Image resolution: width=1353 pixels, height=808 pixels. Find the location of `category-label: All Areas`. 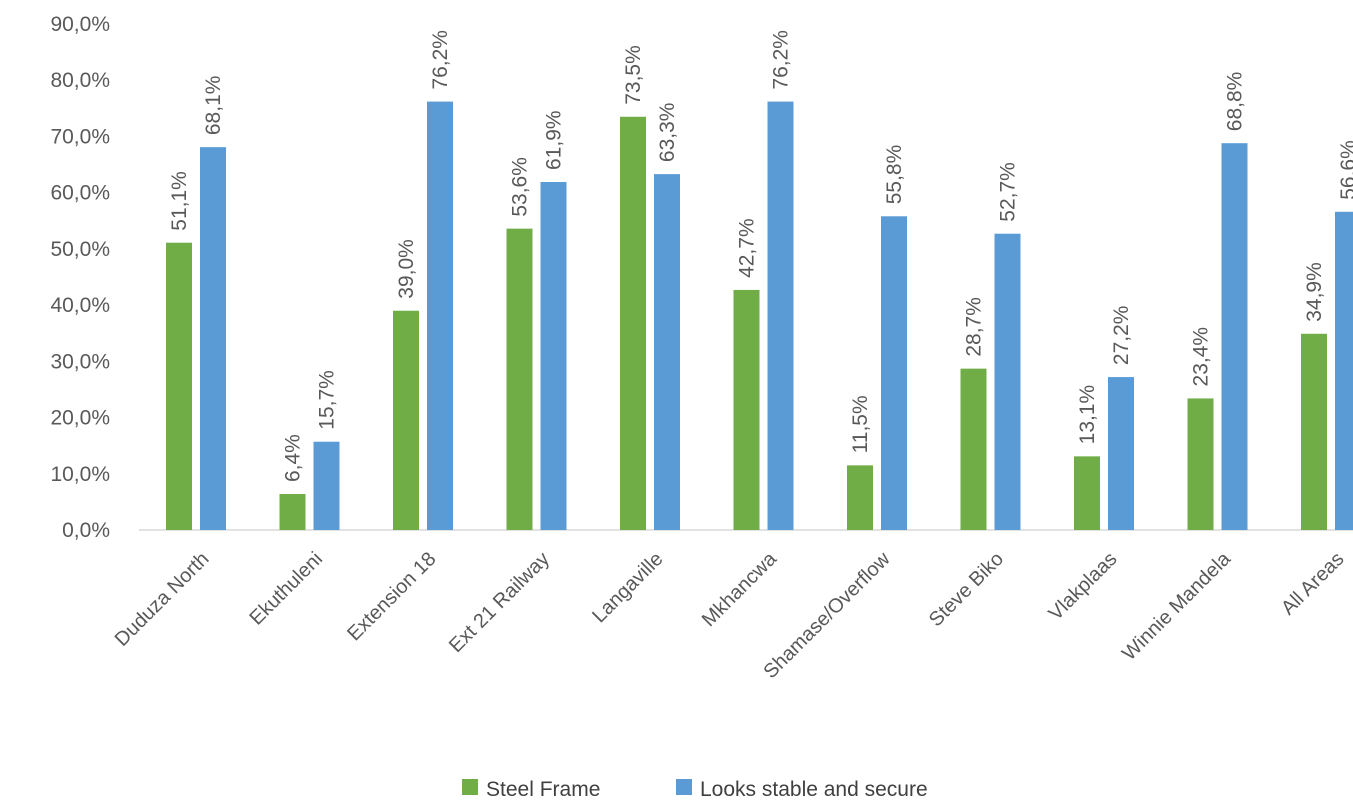

category-label: All Areas is located at coordinates (1312, 583).